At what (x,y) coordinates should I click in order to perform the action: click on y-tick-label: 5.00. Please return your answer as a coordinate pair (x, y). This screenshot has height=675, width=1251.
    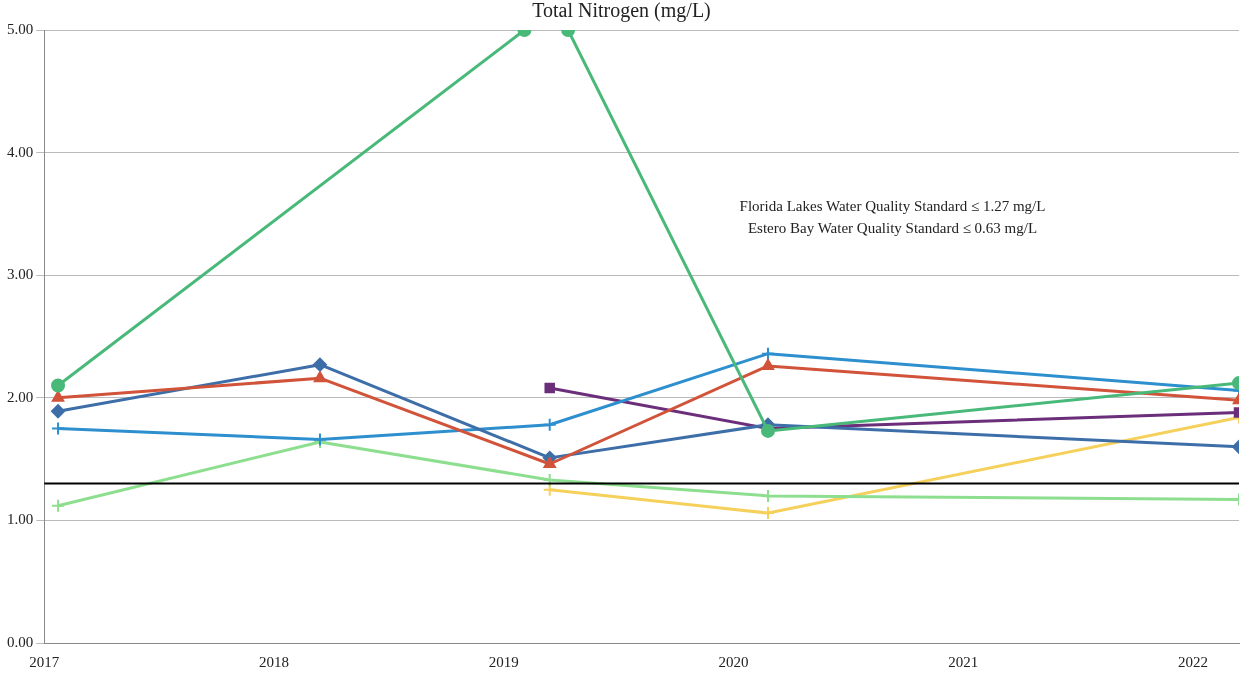
    Looking at the image, I should click on (20, 28).